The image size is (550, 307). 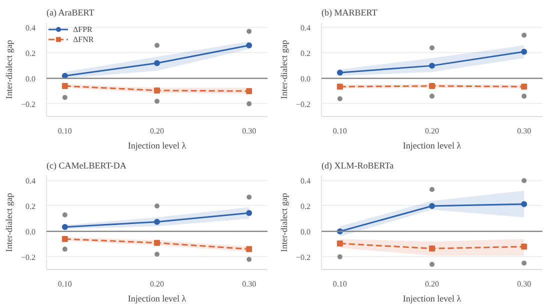 I want to click on legend-label: ΔFNR, so click(x=83, y=39).